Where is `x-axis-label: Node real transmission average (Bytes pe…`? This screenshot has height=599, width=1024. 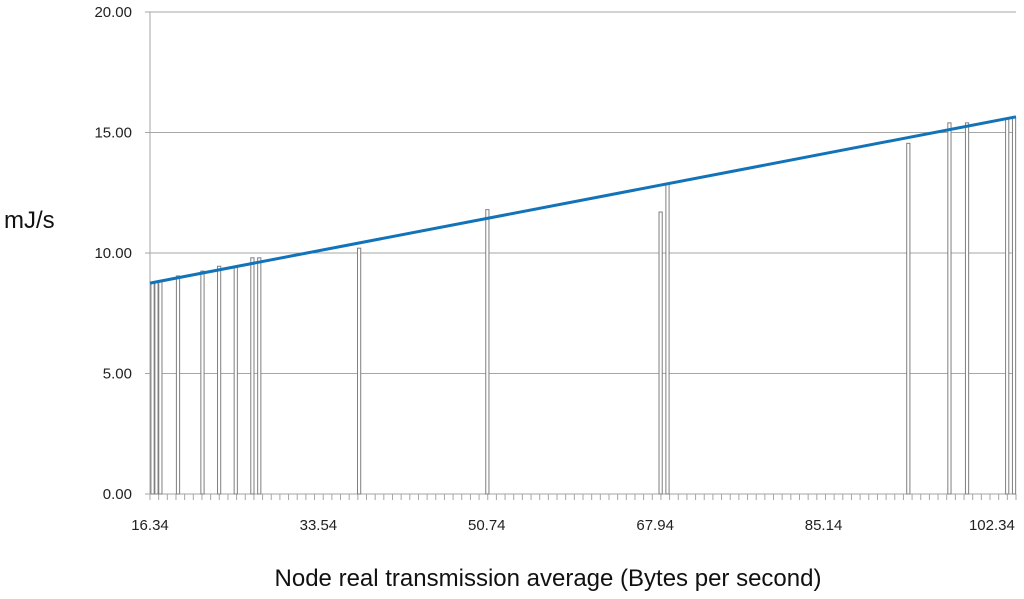 x-axis-label: Node real transmission average (Bytes pe… is located at coordinates (548, 578).